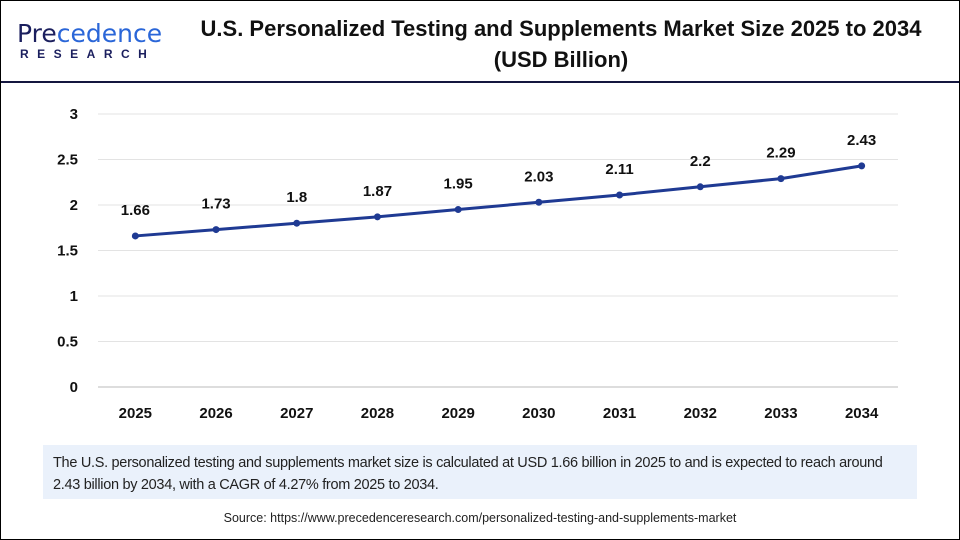 This screenshot has height=540, width=960. What do you see at coordinates (700, 413) in the screenshot?
I see `x-tick-label: 2032` at bounding box center [700, 413].